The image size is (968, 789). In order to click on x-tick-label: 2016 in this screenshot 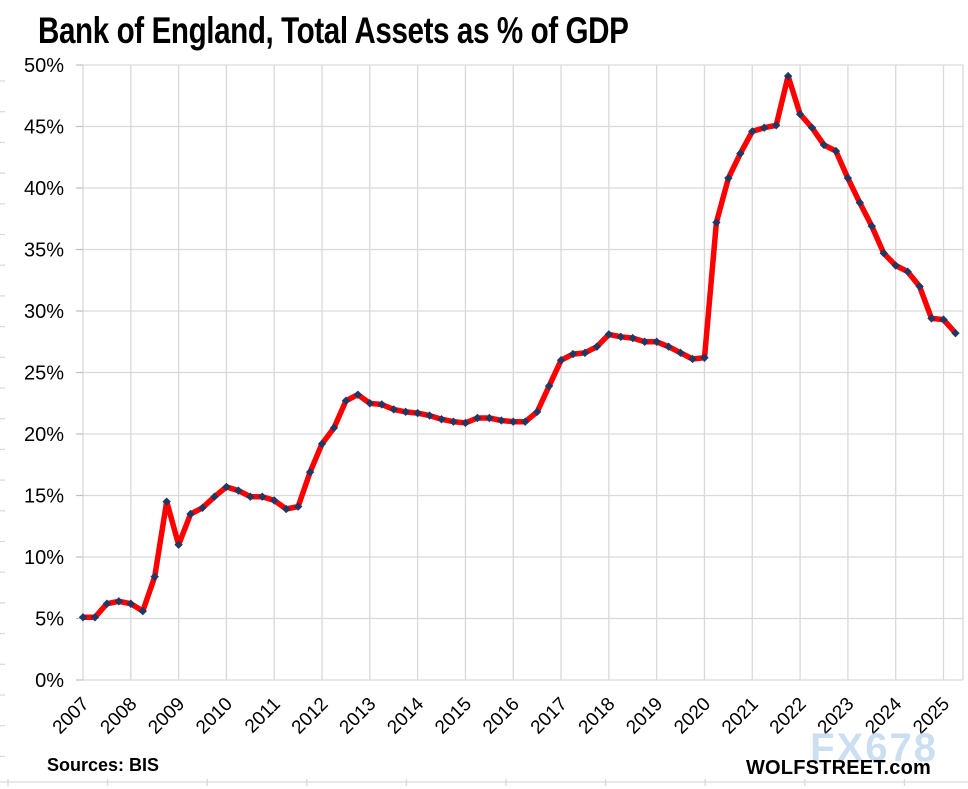, I will do `click(501, 716)`.